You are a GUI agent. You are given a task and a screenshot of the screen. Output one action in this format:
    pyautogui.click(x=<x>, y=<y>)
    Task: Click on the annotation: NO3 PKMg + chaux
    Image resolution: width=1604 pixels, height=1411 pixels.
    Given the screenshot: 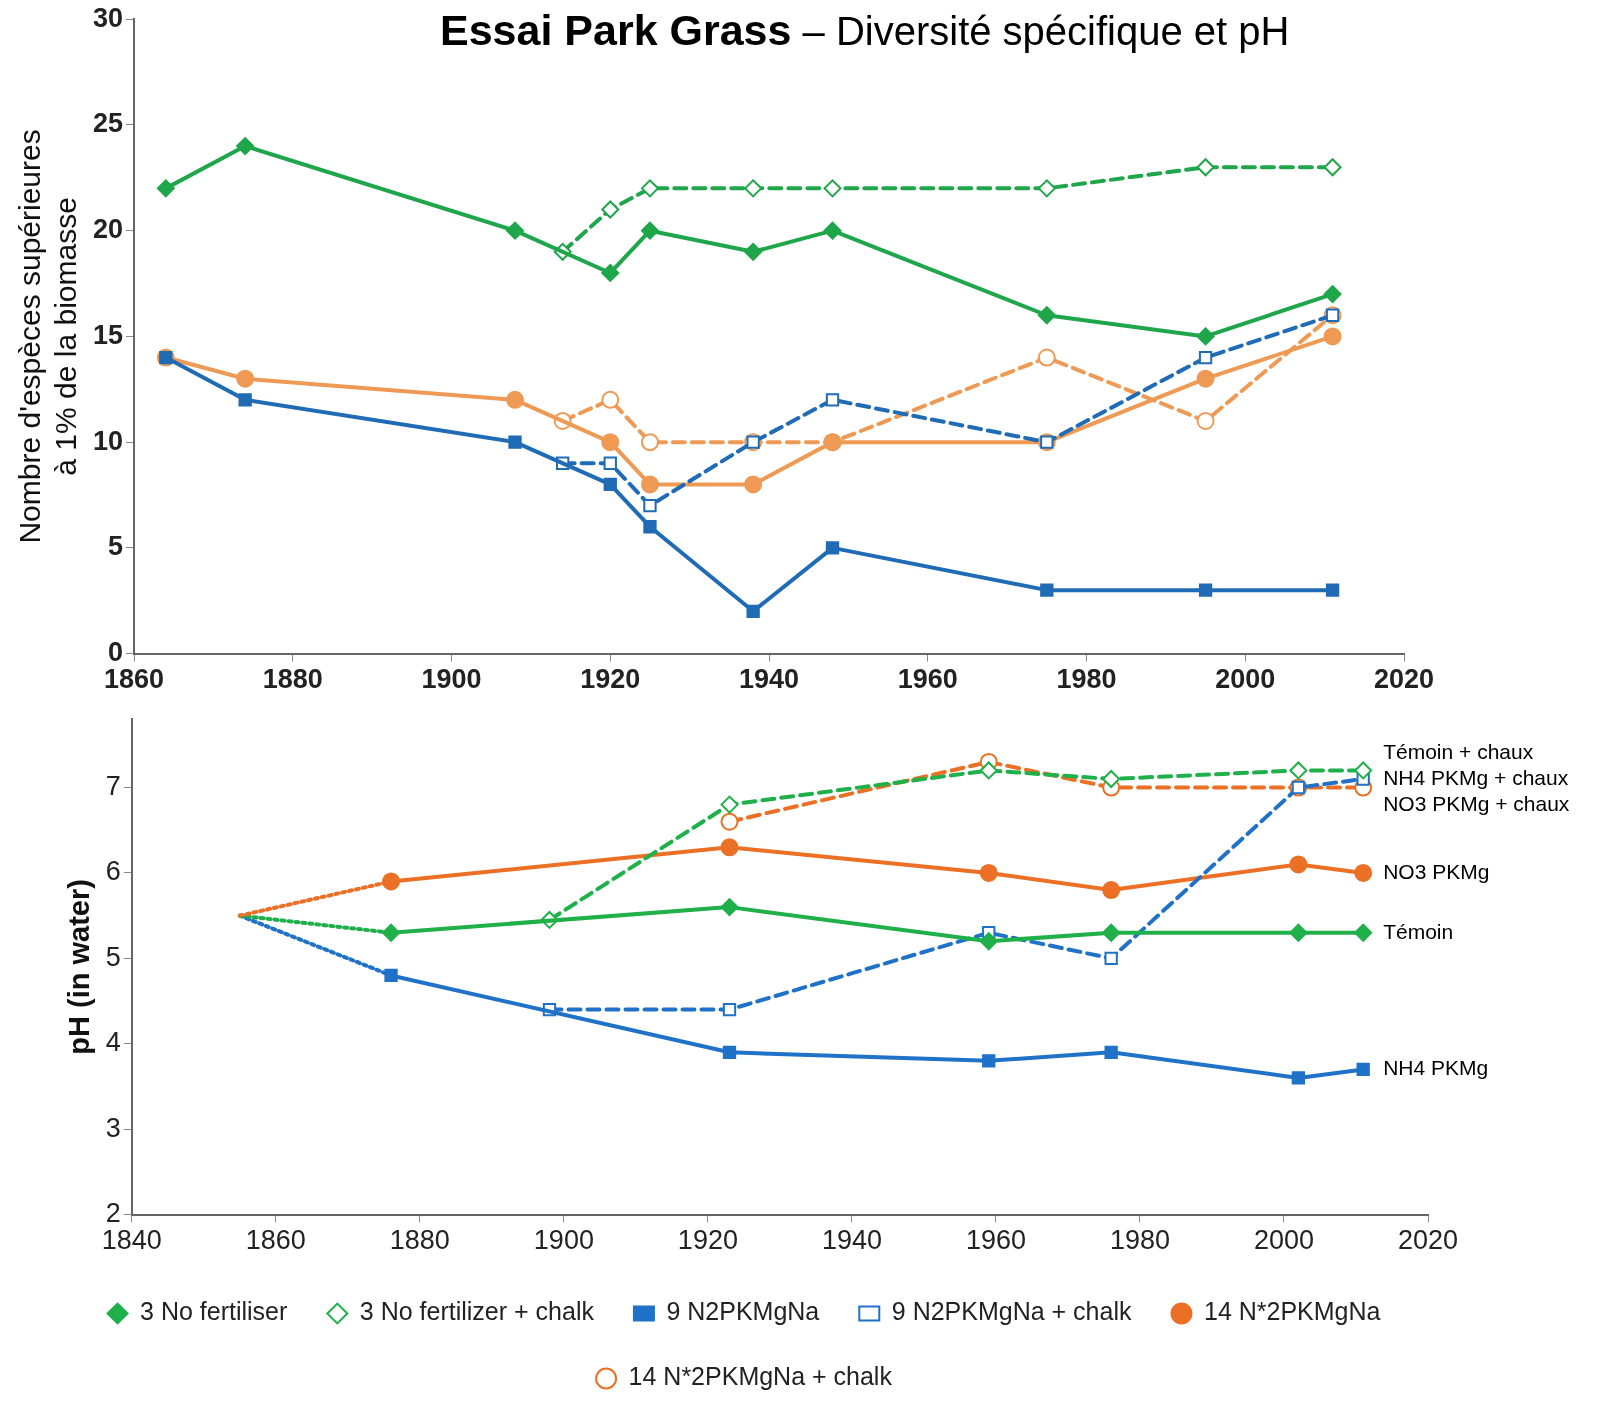 What is the action you would take?
    pyautogui.click(x=1476, y=803)
    